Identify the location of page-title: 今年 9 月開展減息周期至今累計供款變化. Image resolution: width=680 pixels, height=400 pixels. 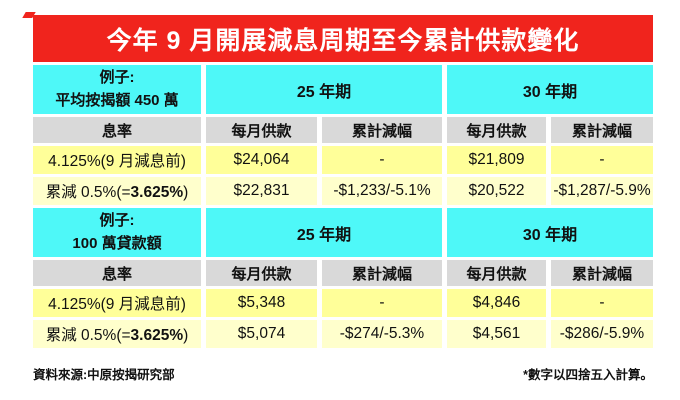
(343, 40).